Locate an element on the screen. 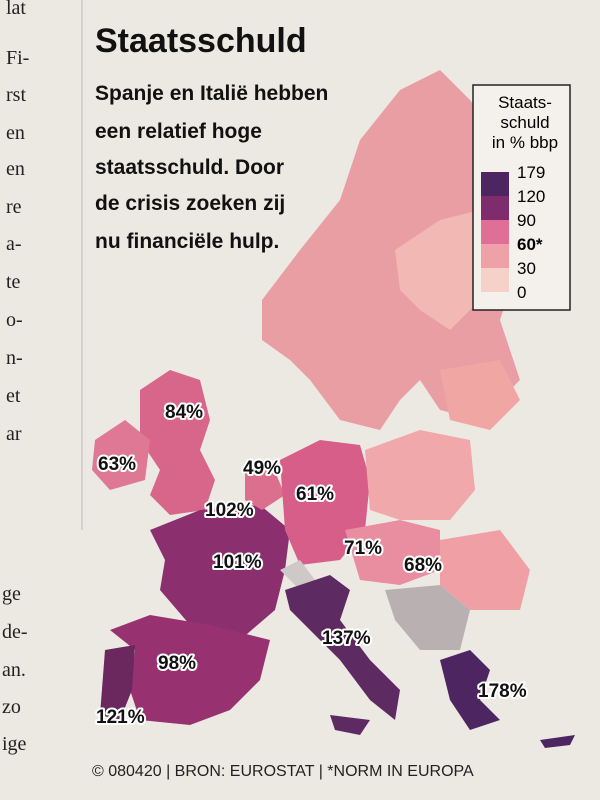 This screenshot has height=800, width=600. austria-hungary is located at coordinates (392, 552).